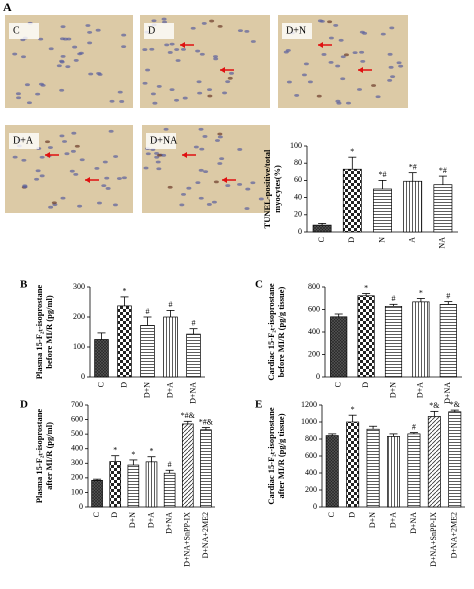 Image resolution: width=474 pixels, height=589 pixels. What do you see at coordinates (23, 140) in the screenshot?
I see `image-label: D+A` at bounding box center [23, 140].